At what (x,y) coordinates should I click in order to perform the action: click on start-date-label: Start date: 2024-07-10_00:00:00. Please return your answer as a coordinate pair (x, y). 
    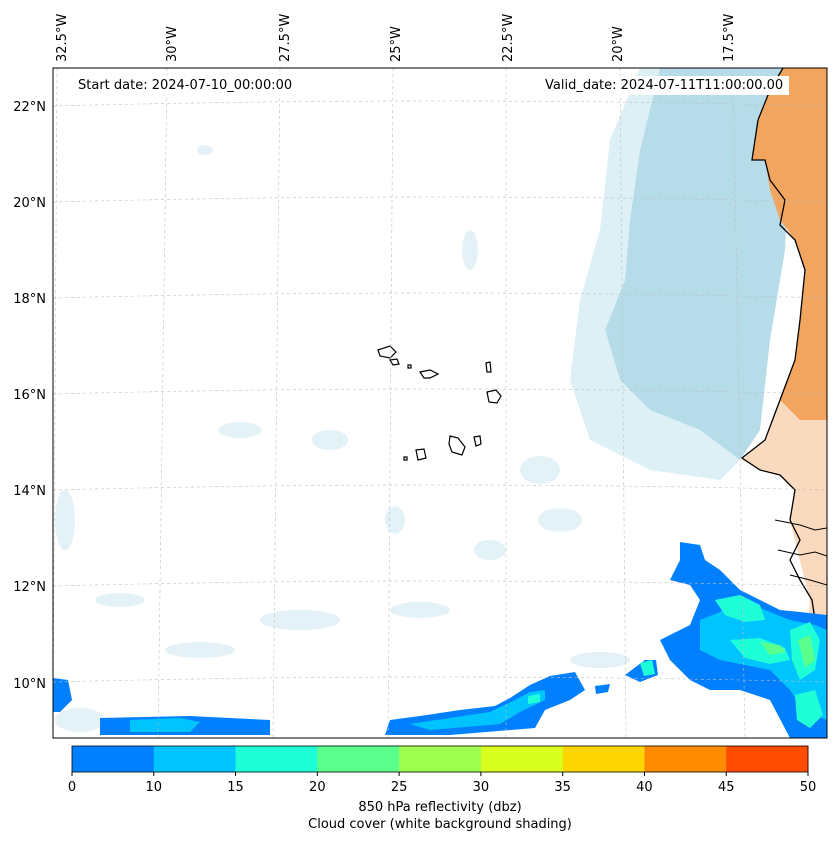
    Looking at the image, I should click on (185, 85).